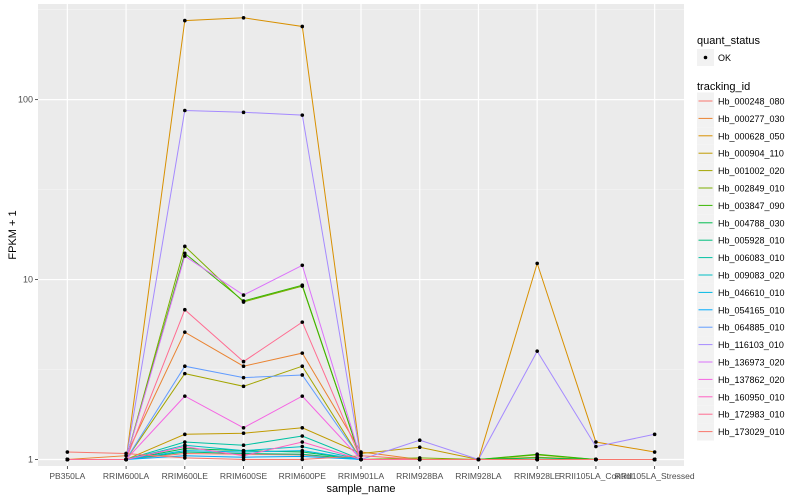 Image resolution: width=800 pixels, height=500 pixels. I want to click on legend-quant-label: OK, so click(724, 58).